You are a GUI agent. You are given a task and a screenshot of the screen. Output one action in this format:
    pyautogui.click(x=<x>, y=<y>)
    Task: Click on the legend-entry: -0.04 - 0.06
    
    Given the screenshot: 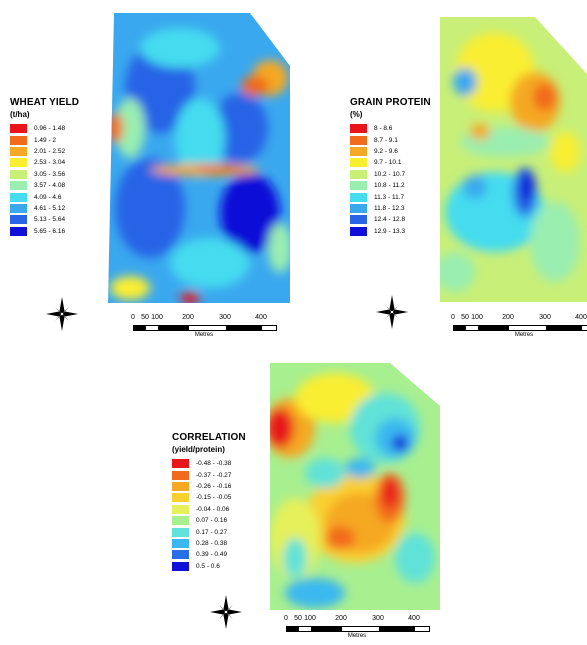 What is the action you would take?
    pyautogui.click(x=209, y=509)
    